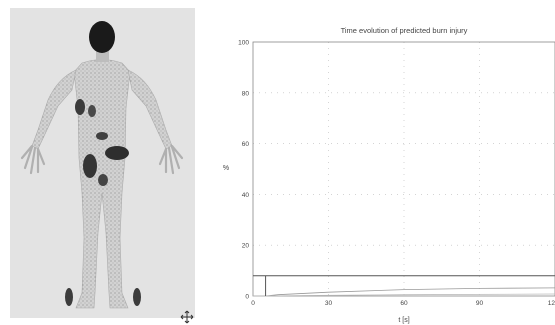  What do you see at coordinates (246, 93) in the screenshot?
I see `y-tick-label: 80` at bounding box center [246, 93].